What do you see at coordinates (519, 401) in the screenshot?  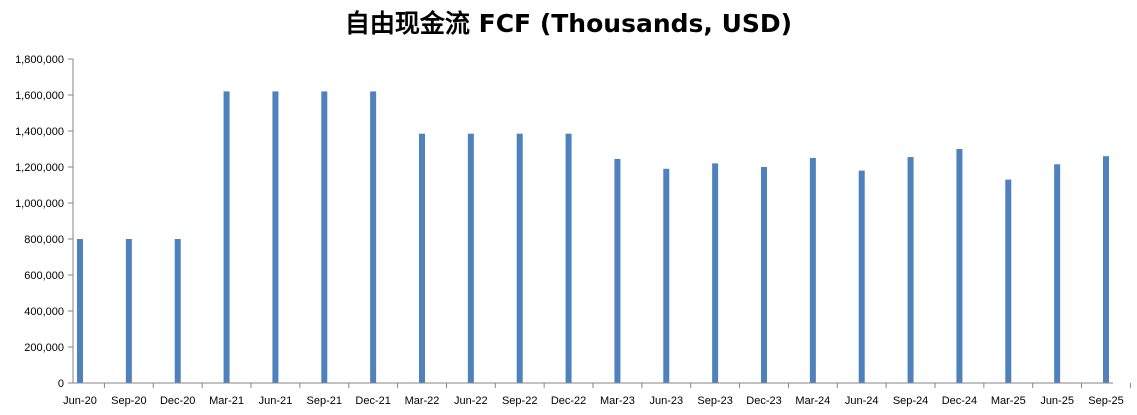 I see `x-tick-label: Sep-22` at bounding box center [519, 401].